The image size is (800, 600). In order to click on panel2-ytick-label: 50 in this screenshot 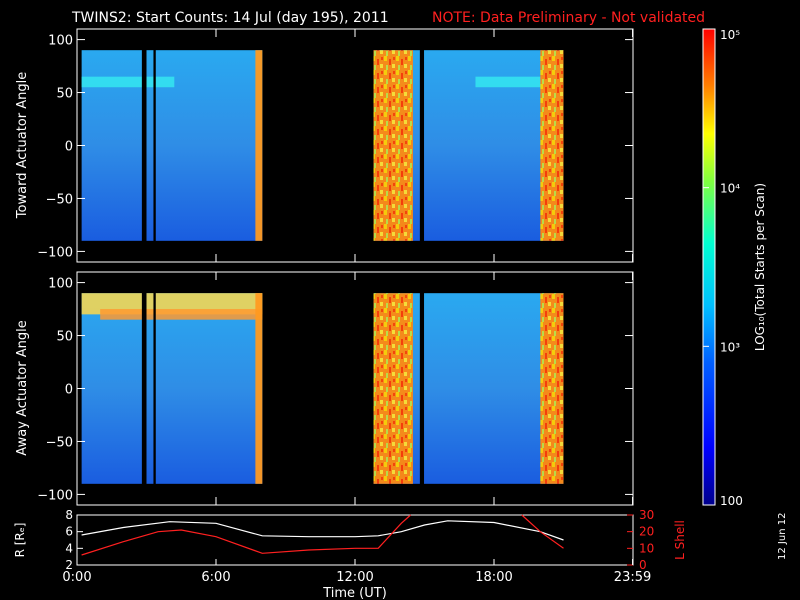, I will do `click(64, 337)`.